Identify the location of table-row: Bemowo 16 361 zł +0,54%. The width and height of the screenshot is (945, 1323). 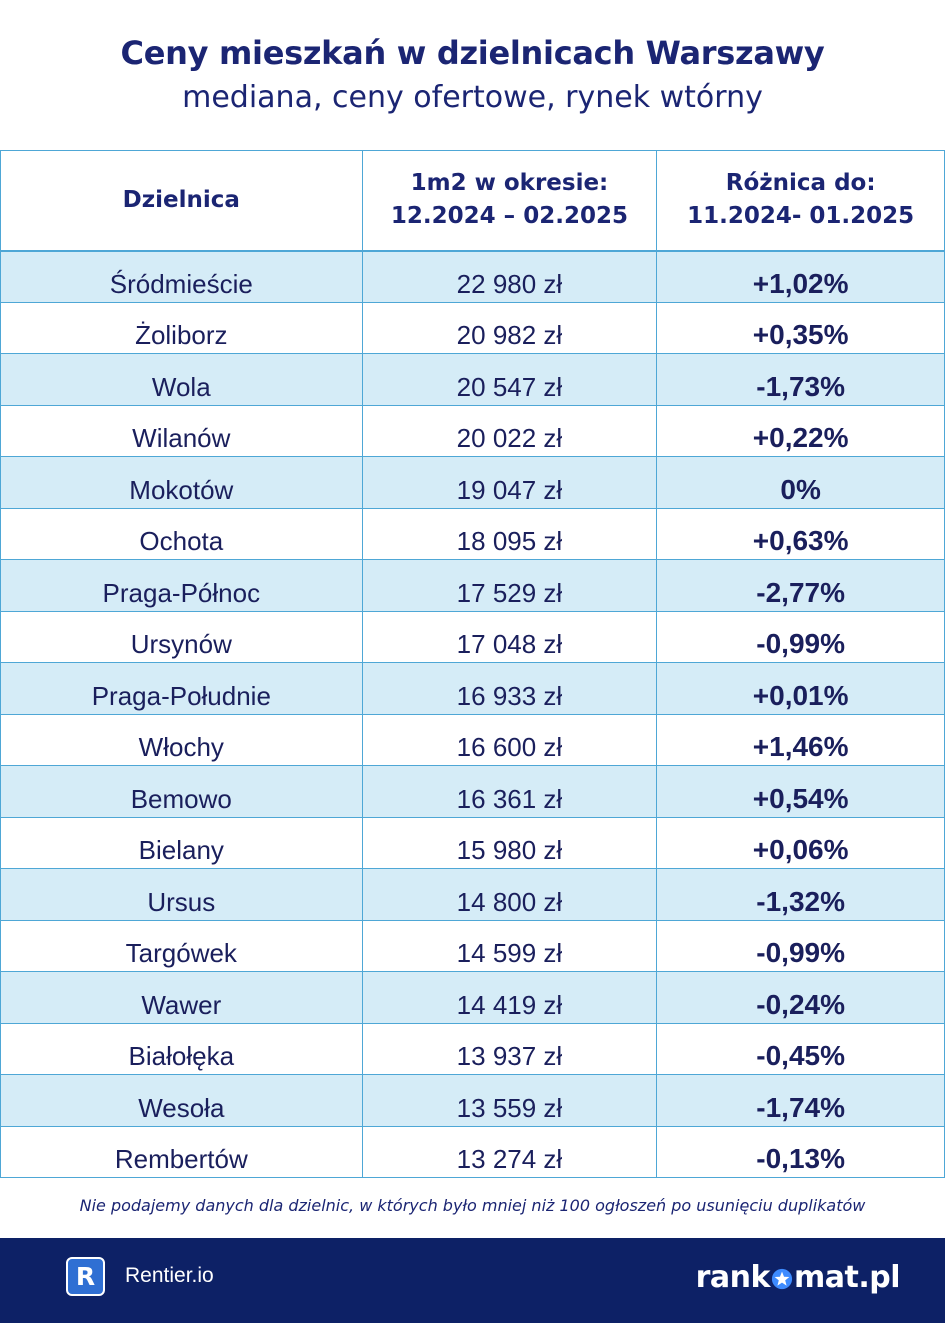
(472, 791).